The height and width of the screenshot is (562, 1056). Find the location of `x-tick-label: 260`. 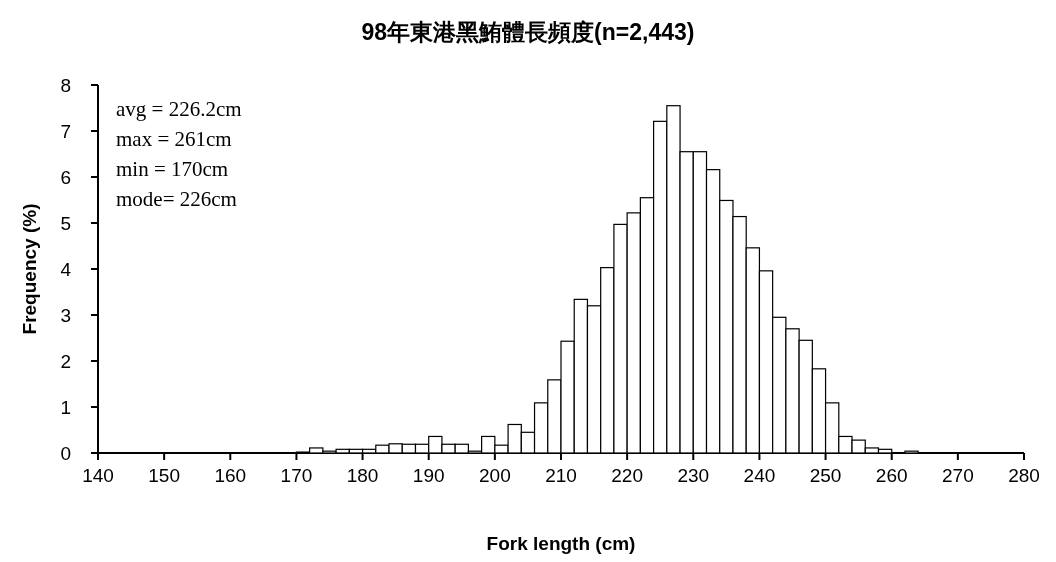

x-tick-label: 260 is located at coordinates (891, 475).